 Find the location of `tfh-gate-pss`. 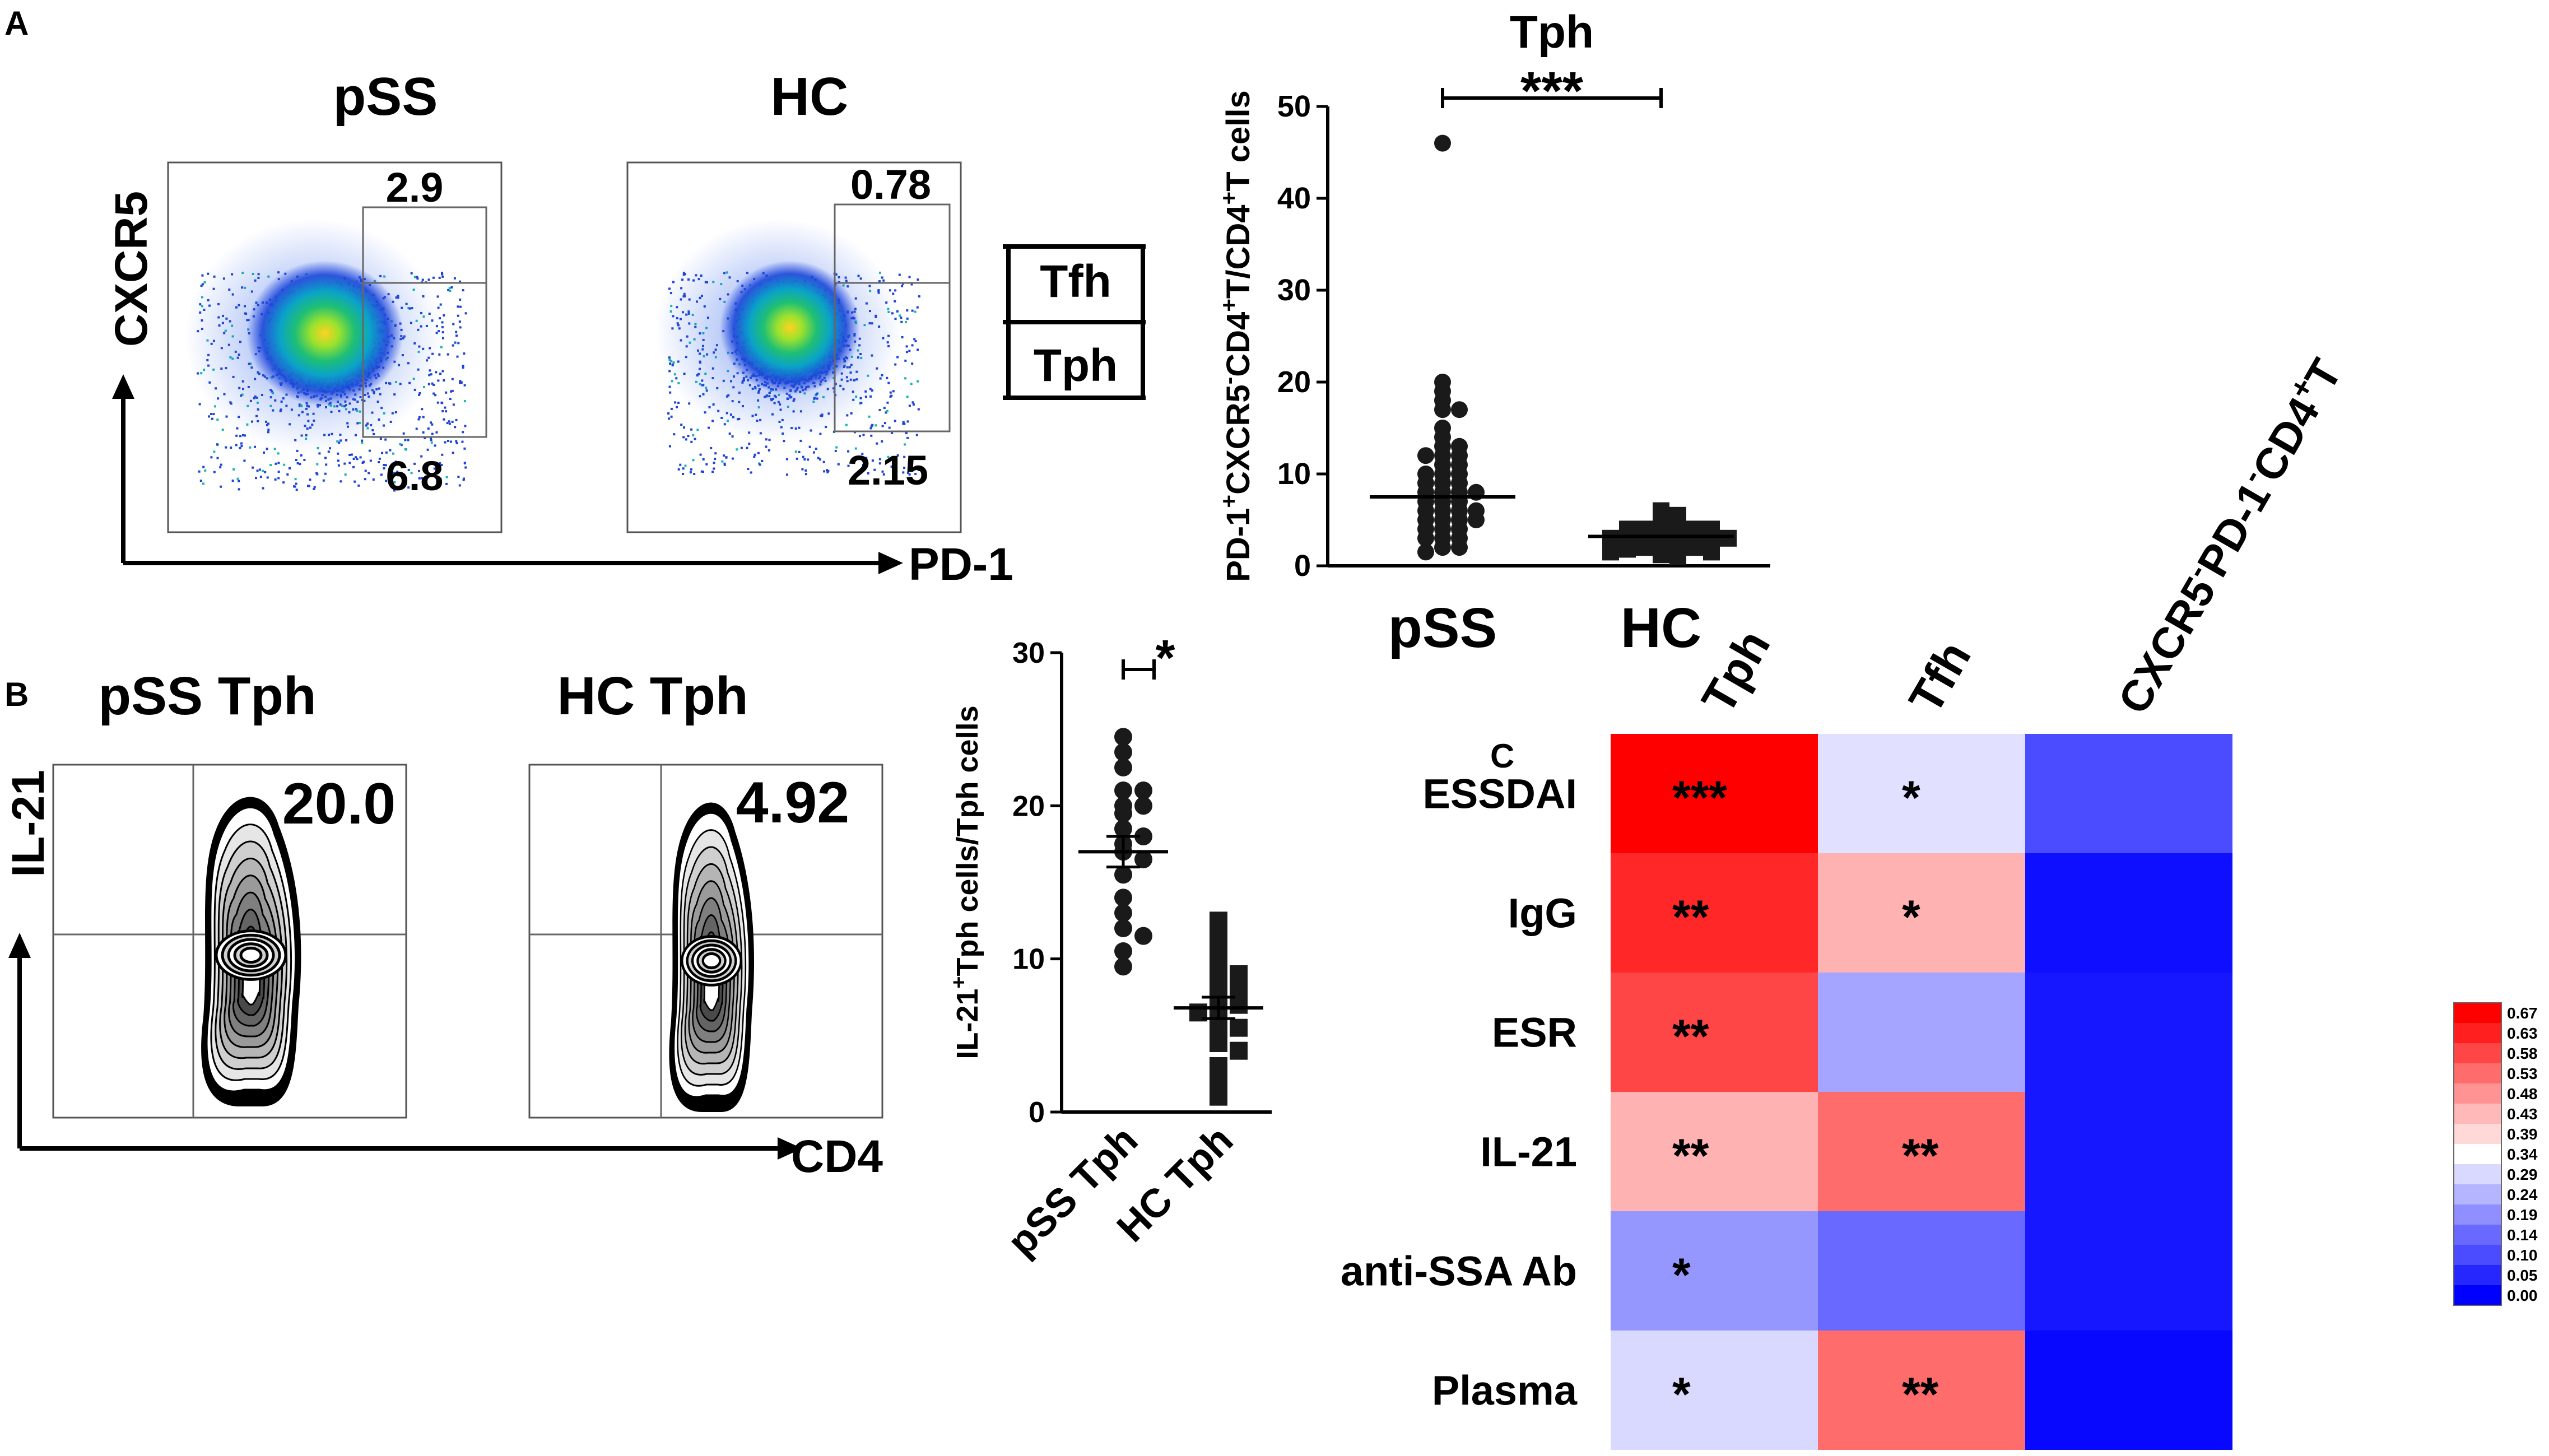

tfh-gate-pss is located at coordinates (424, 322).